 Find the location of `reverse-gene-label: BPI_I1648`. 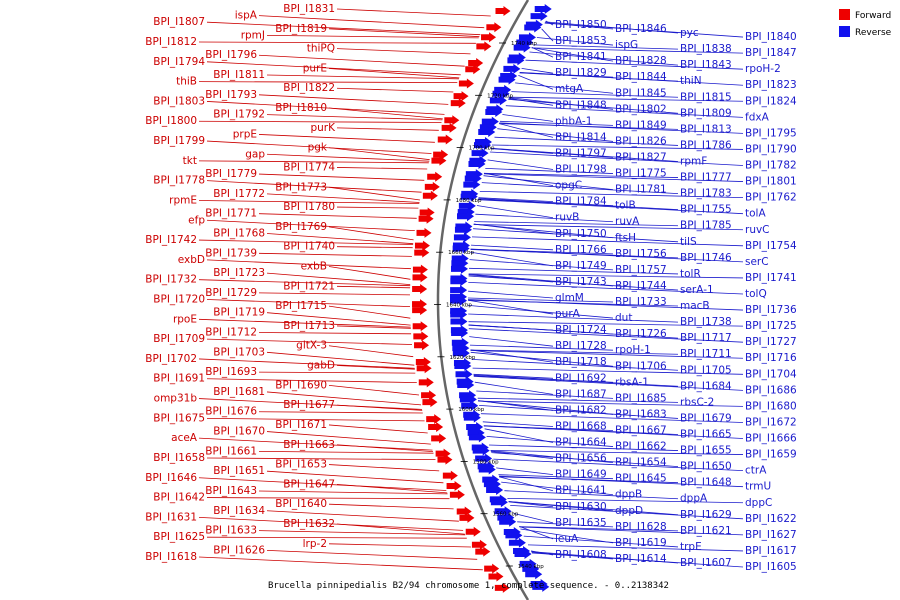

reverse-gene-label: BPI_I1648 is located at coordinates (706, 483).